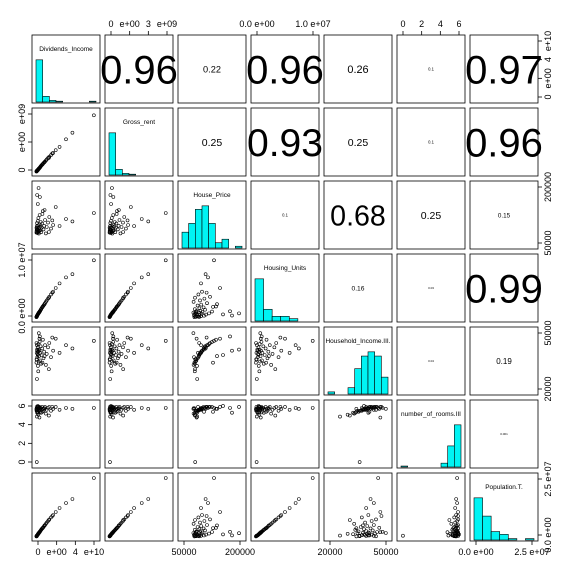  I want to click on correlation-label: 0.97, so click(504, 70).